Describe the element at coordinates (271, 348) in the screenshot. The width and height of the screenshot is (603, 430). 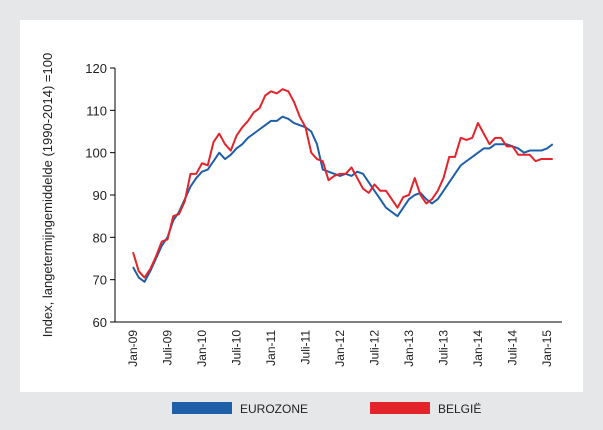
I see `x-tick-label: Jan-11` at that location.